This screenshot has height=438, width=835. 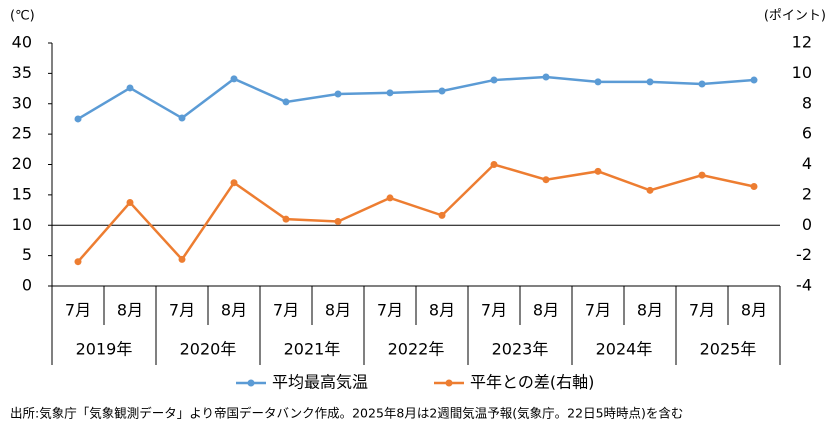 I want to click on y-tick-label: 40, so click(x=22, y=42).